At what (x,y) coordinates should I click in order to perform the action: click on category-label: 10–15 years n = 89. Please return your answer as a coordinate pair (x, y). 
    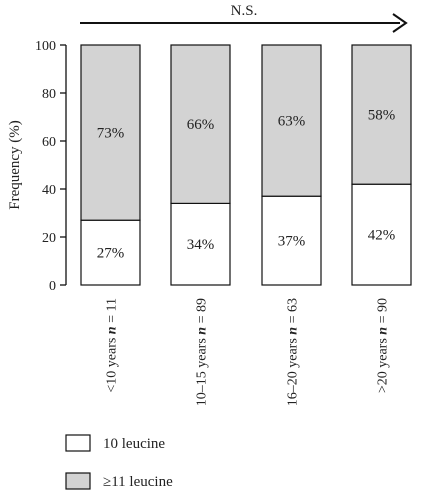
    Looking at the image, I should click on (202, 352).